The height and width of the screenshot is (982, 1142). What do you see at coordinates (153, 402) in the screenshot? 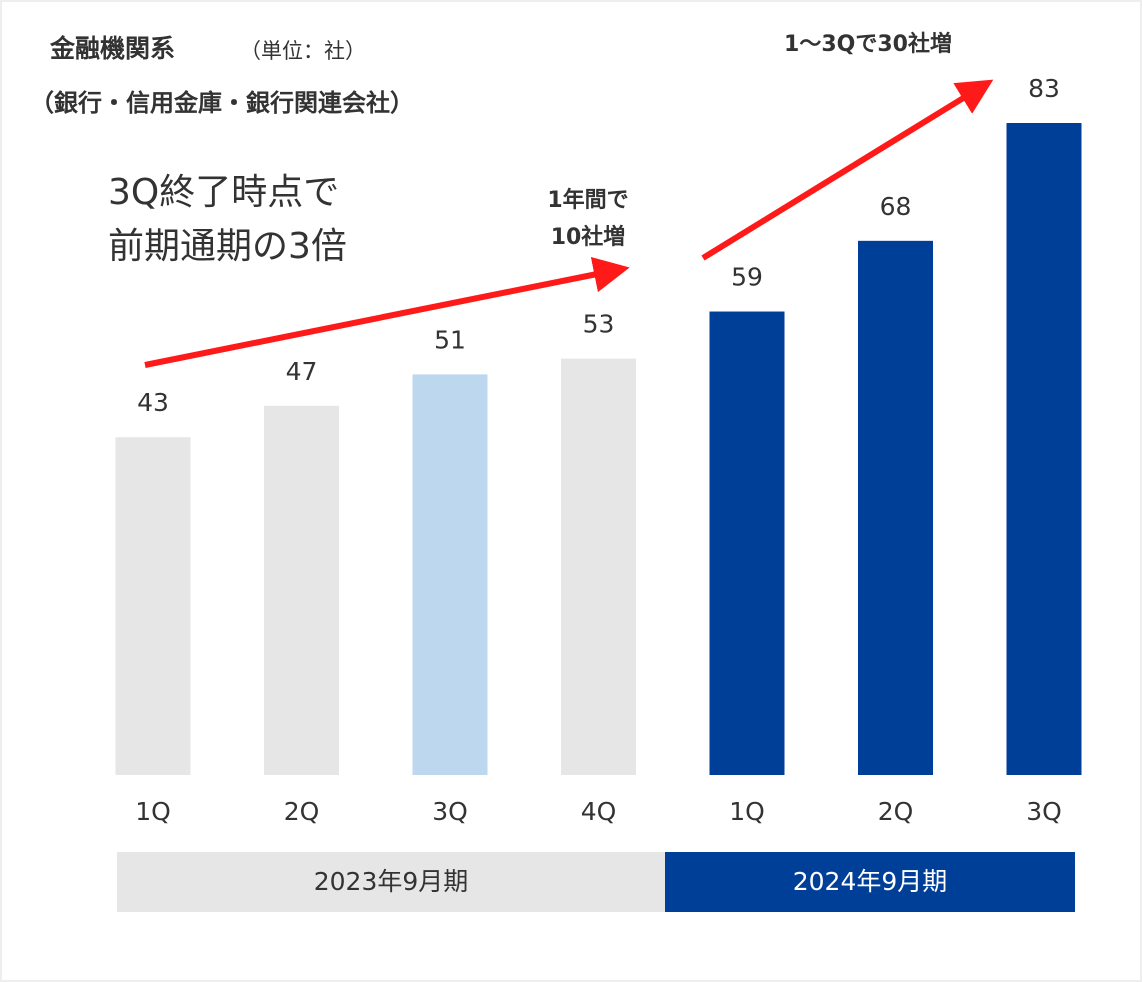
I see `data-label: 43` at bounding box center [153, 402].